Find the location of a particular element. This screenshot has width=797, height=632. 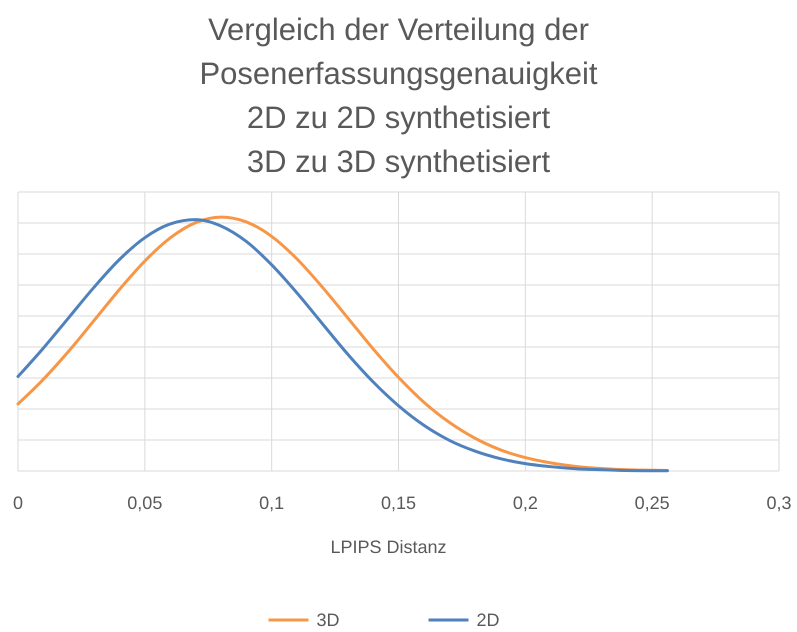

x-tick-label: 0,15 is located at coordinates (398, 503).